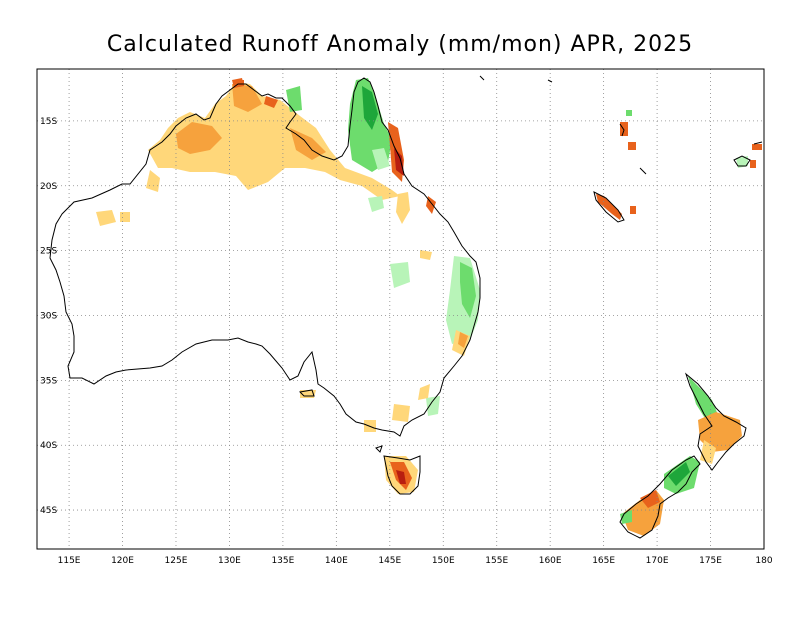 This screenshot has height=618, width=800. What do you see at coordinates (704, 398) in the screenshot?
I see `wet-area-nz-north` at bounding box center [704, 398].